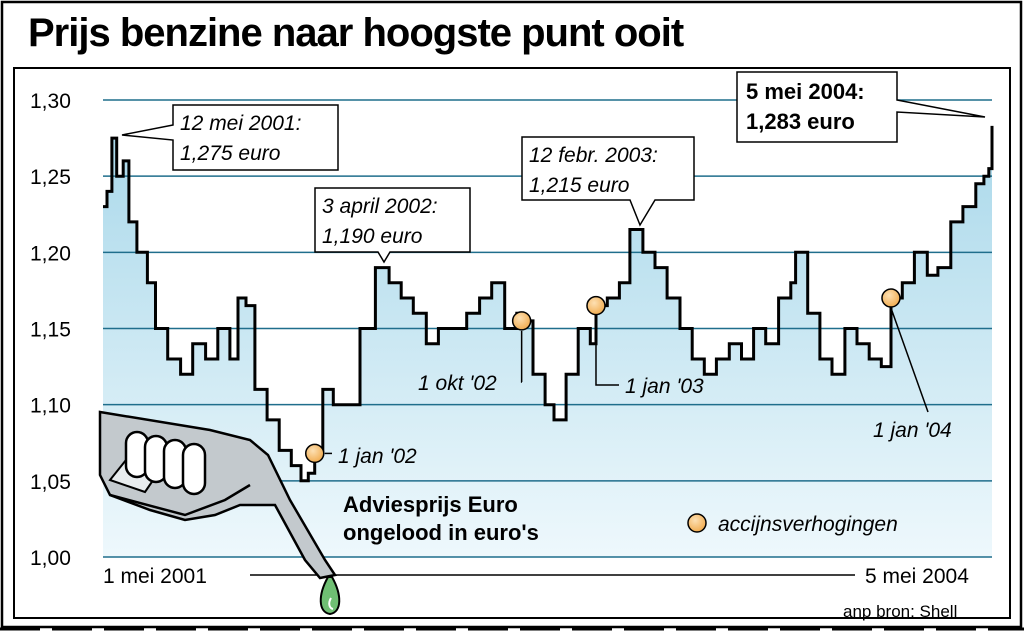  I want to click on legend-marker-icon, so click(697, 523).